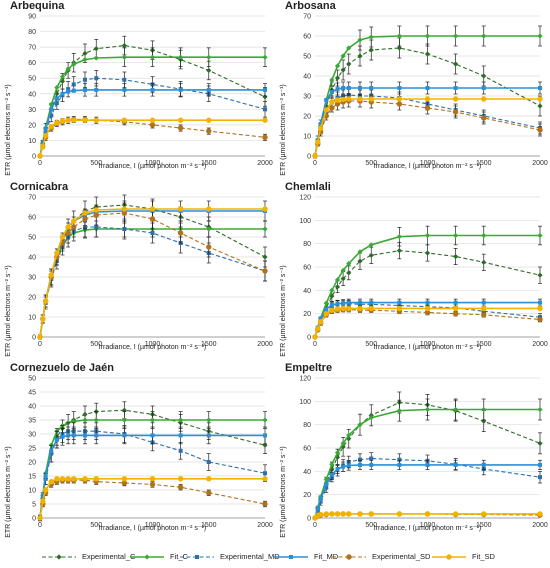 The image size is (550, 568). Describe the element at coordinates (310, 6) in the screenshot. I see `panel-title: Arbosana` at that location.